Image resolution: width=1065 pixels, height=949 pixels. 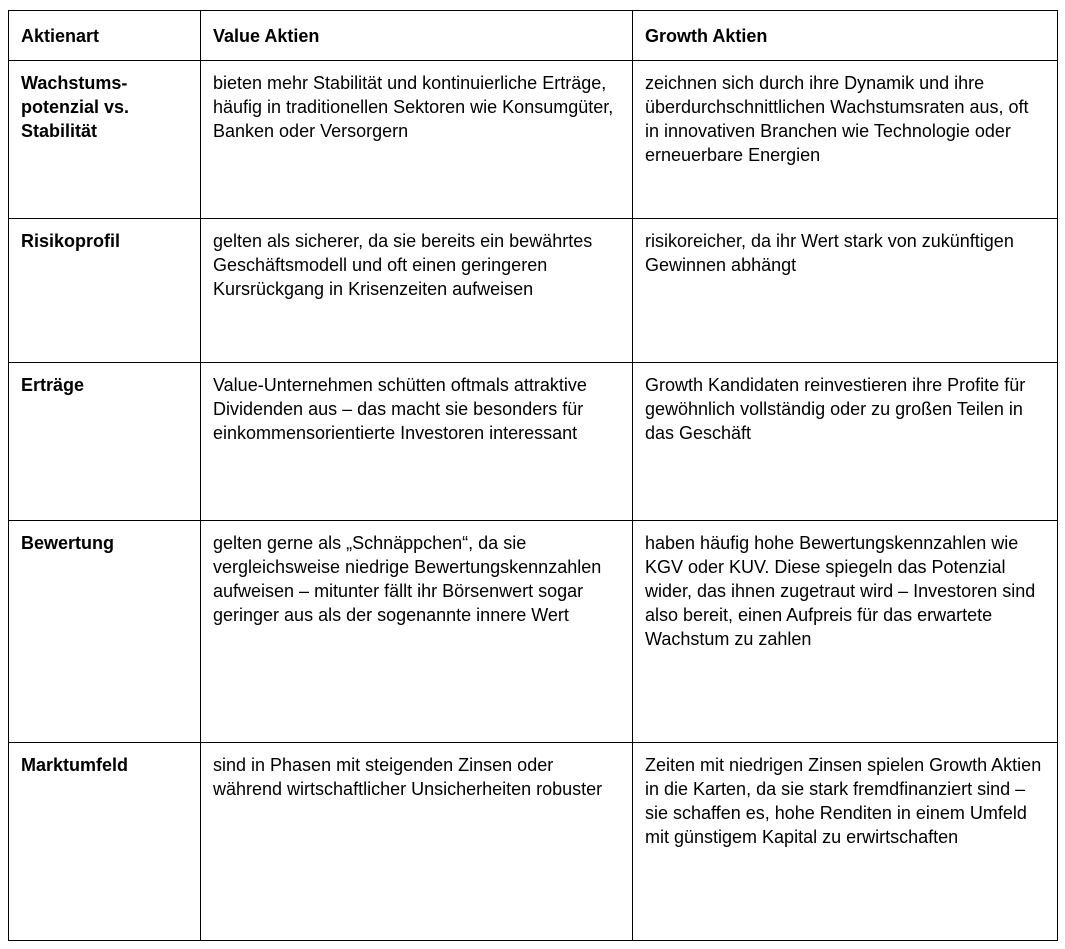 I want to click on row-label: Wachstums-potenzial vs. Stabilität, so click(x=104, y=139).